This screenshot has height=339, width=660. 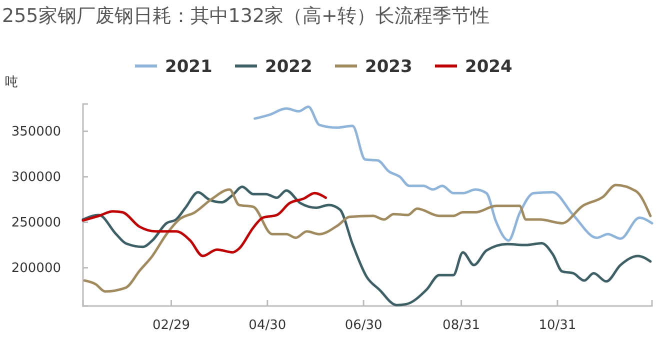 I want to click on legend-label: 2022, so click(x=288, y=67).